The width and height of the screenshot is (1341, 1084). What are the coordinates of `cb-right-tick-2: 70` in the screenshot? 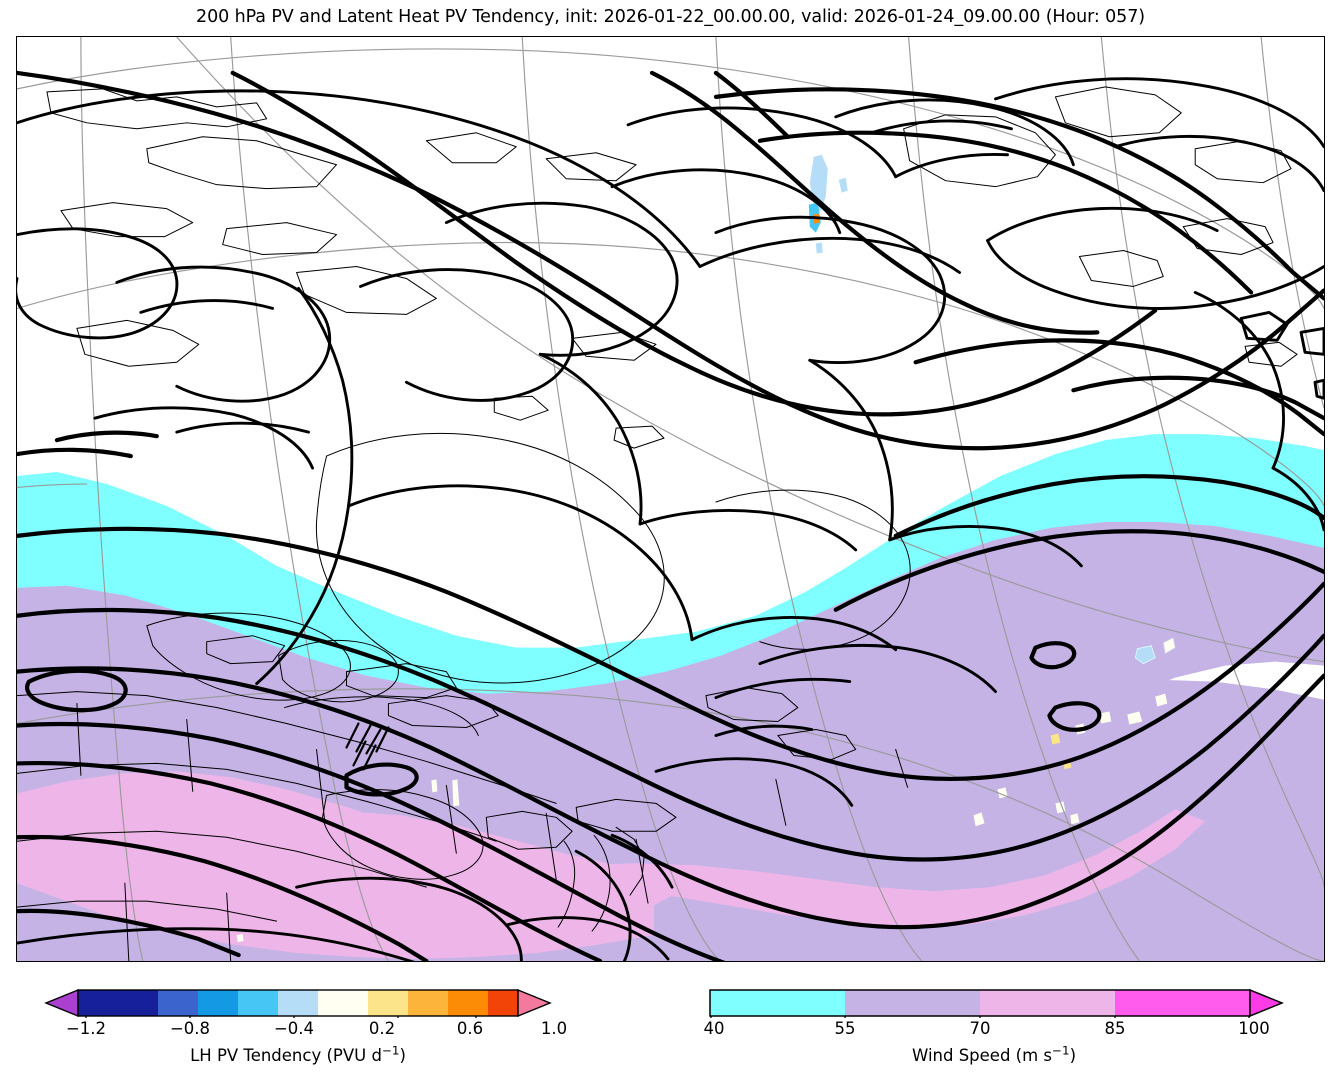 It's located at (980, 1028).